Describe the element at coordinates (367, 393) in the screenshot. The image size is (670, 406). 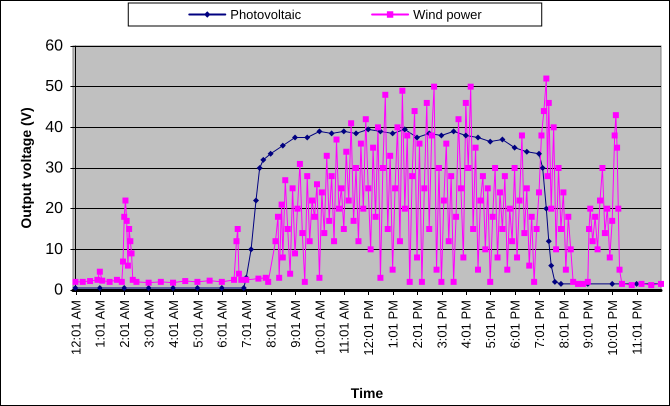
I see `x-axis-title: Time` at that location.